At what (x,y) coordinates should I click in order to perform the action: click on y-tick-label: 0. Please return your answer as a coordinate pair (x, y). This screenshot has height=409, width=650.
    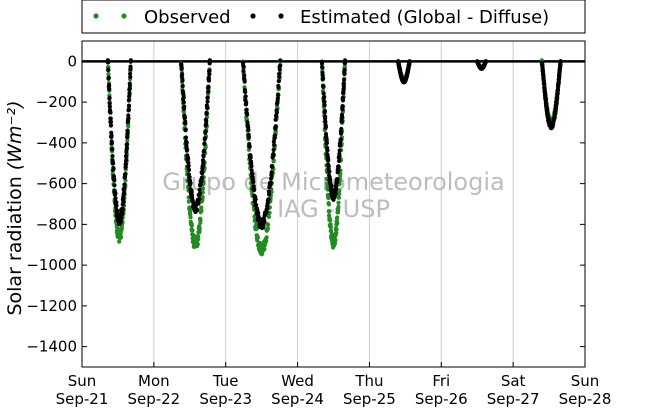
    Looking at the image, I should click on (72, 61).